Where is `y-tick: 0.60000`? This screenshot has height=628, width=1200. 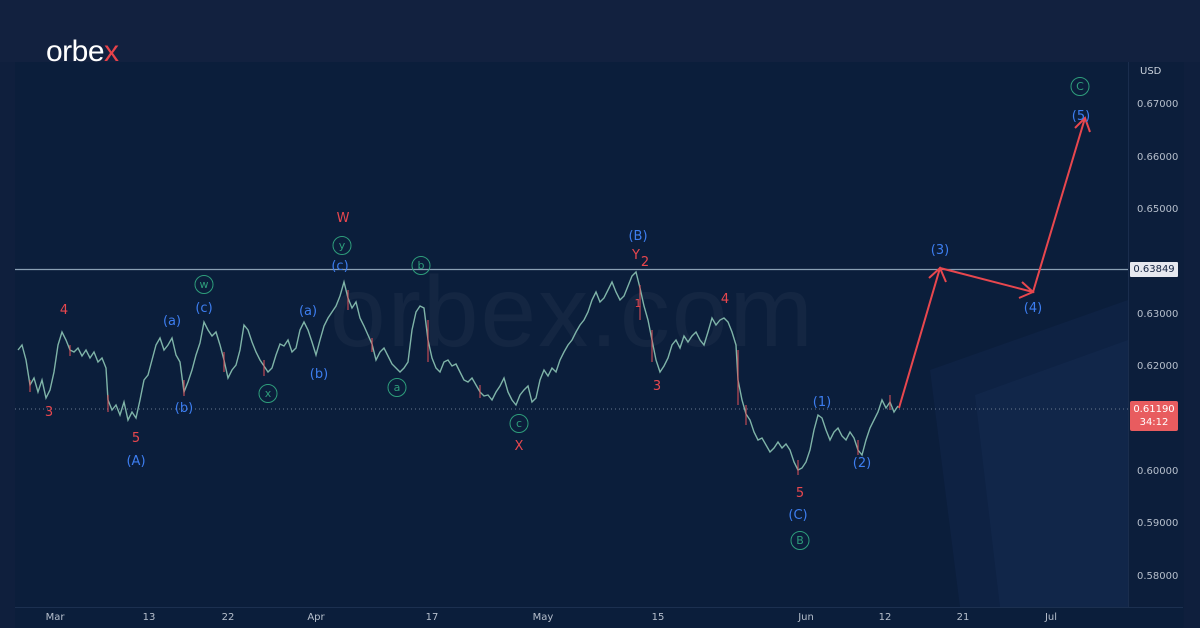 y-tick: 0.60000 is located at coordinates (1158, 471).